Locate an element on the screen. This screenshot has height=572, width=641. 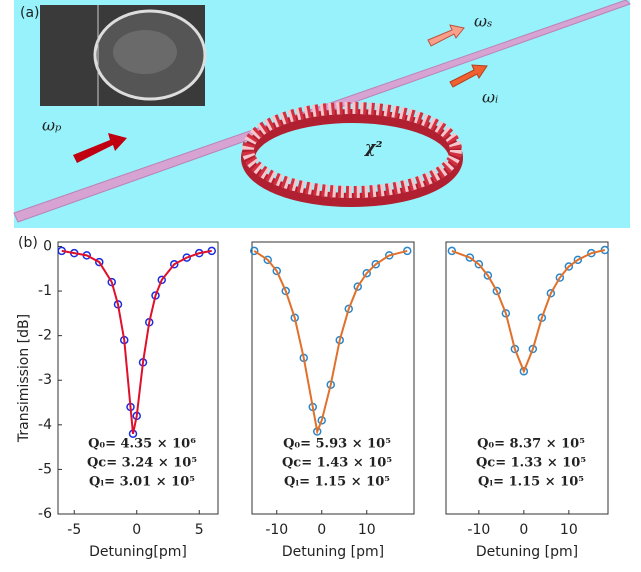
pump-label: ωₚ is located at coordinates (52, 125).